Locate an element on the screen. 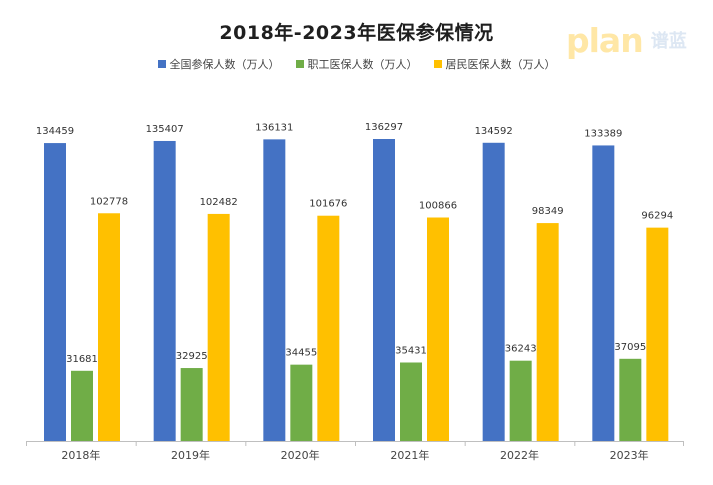 The height and width of the screenshot is (485, 713). data-label-total: 134459 is located at coordinates (55, 131).